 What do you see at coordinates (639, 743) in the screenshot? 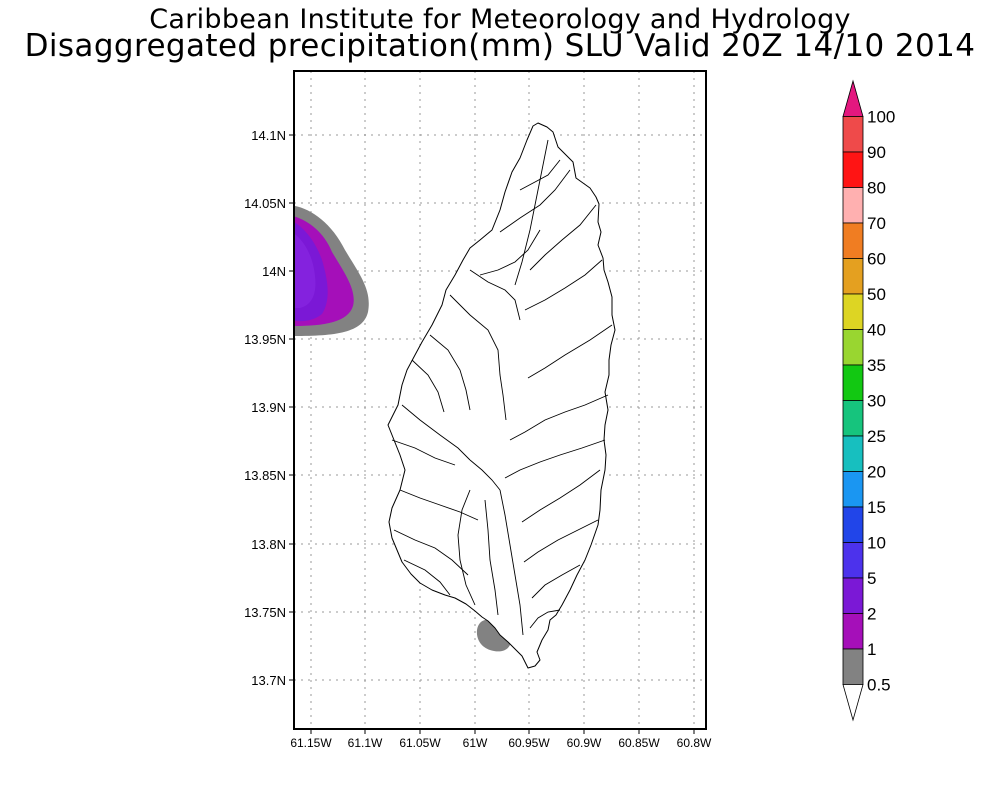
I see `lon-label: 60.85W` at bounding box center [639, 743].